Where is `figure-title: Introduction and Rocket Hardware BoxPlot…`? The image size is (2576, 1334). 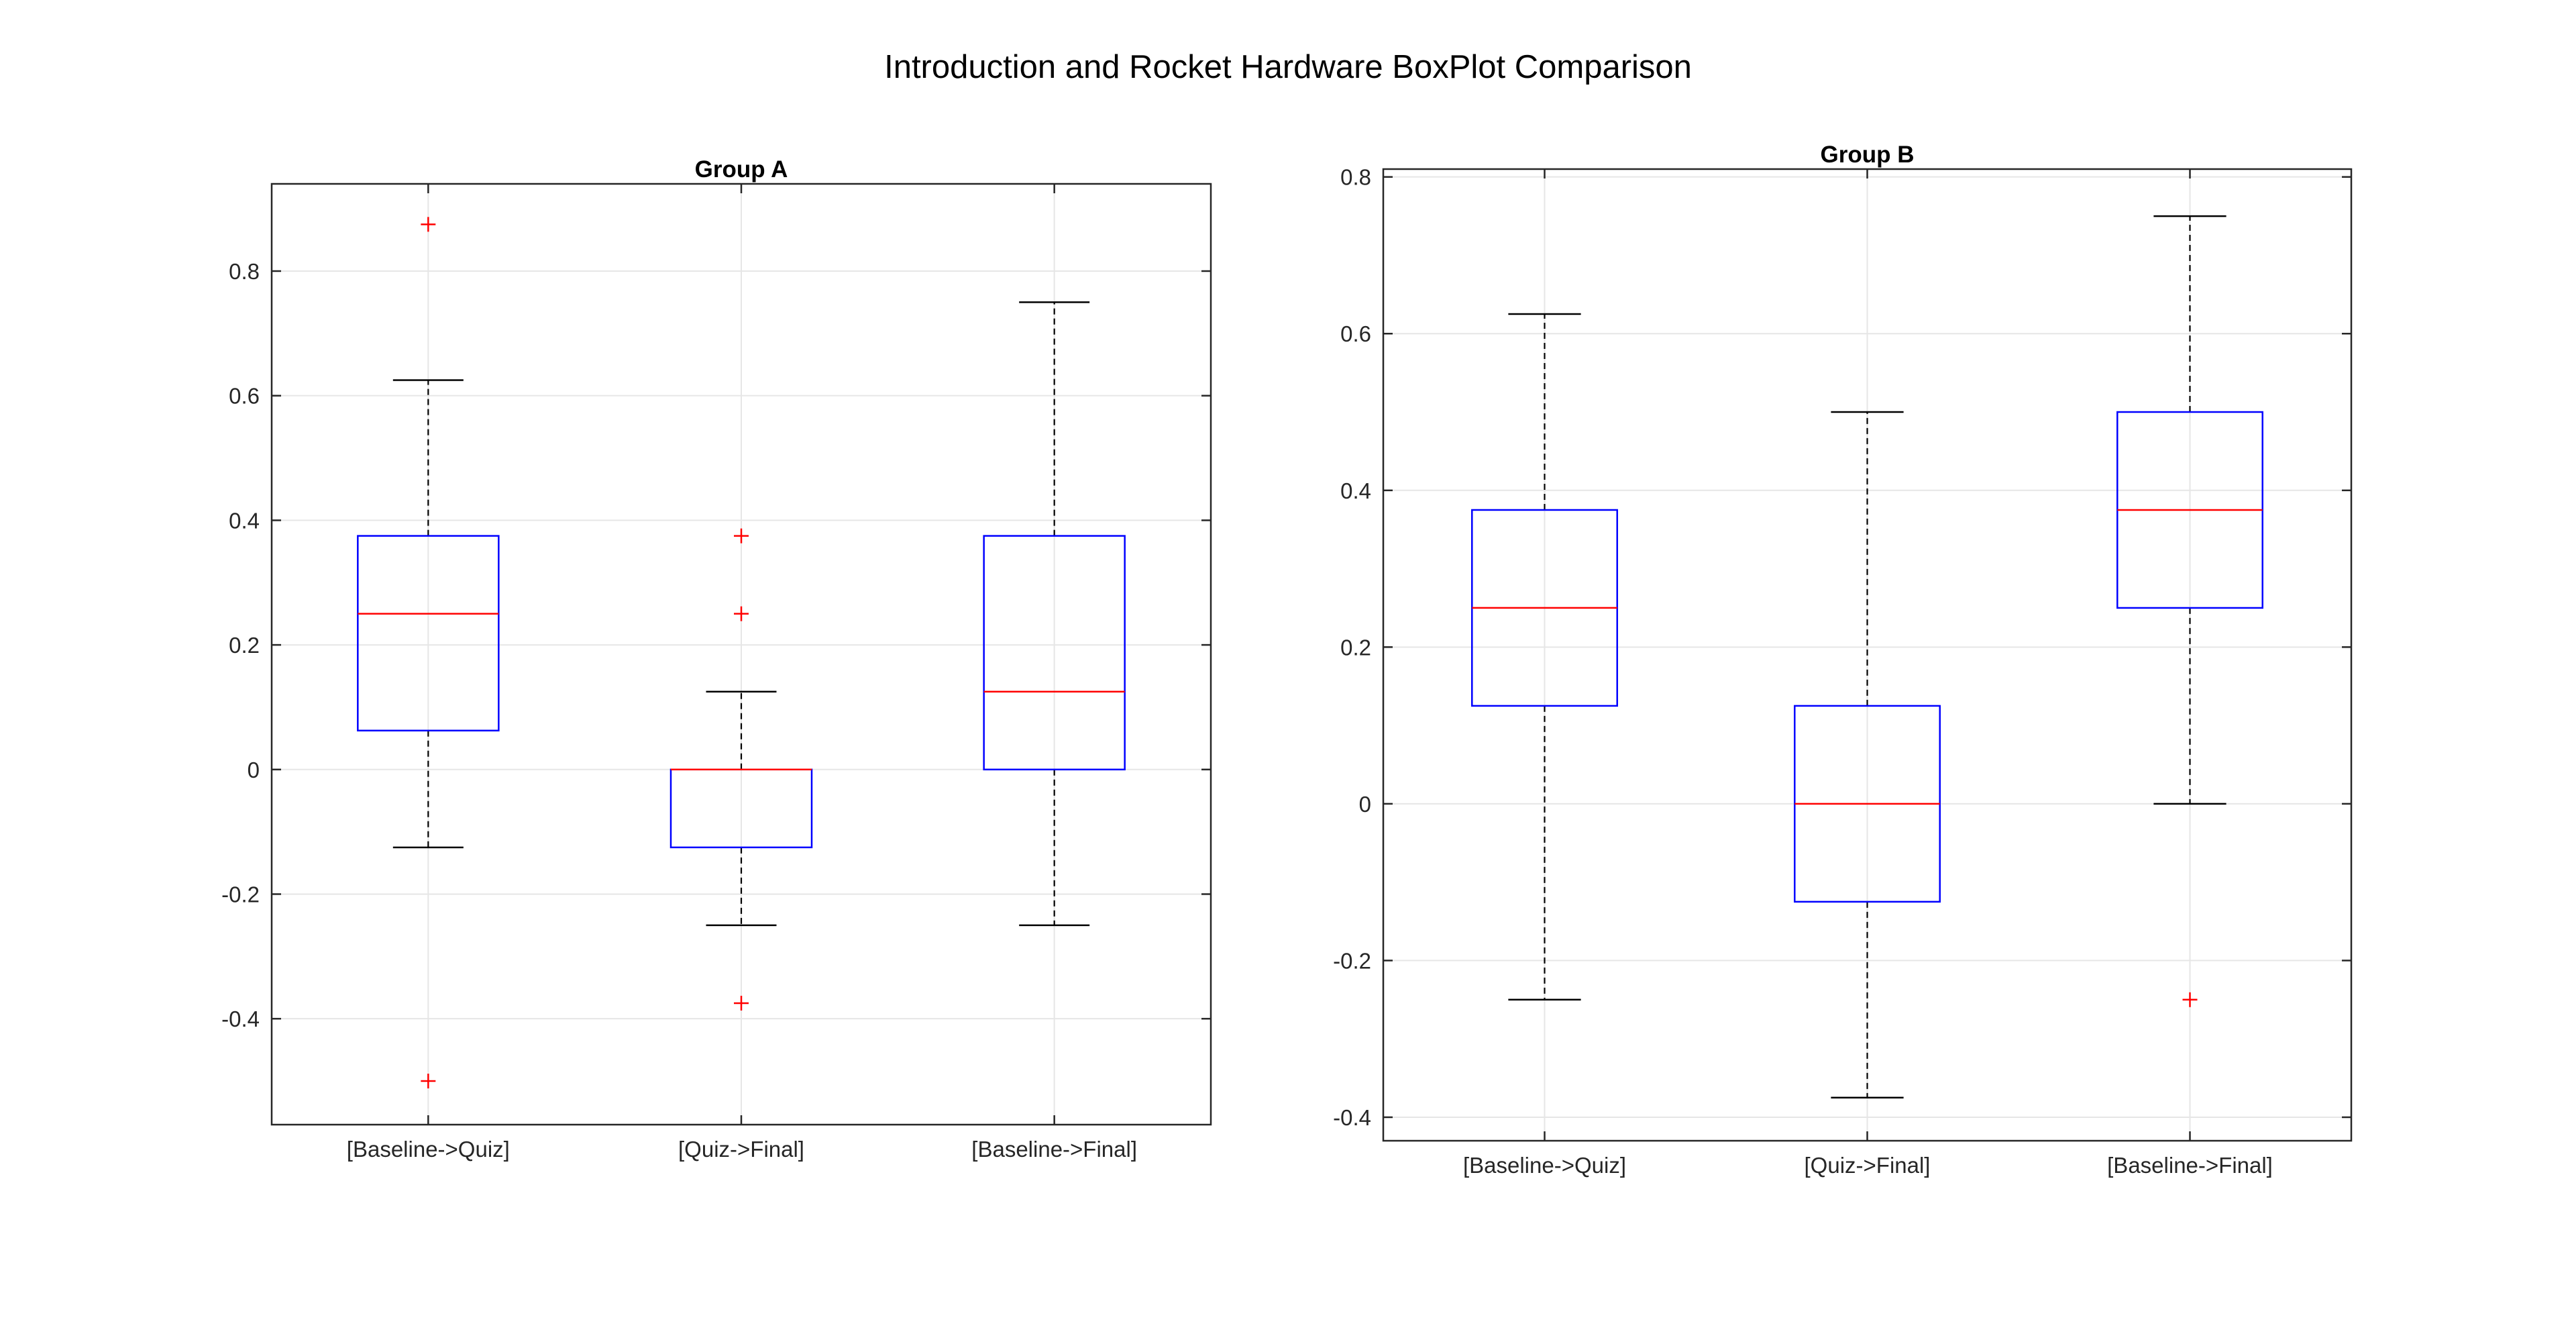
figure-title: Introduction and Rocket Hardware BoxPlot… is located at coordinates (1288, 67).